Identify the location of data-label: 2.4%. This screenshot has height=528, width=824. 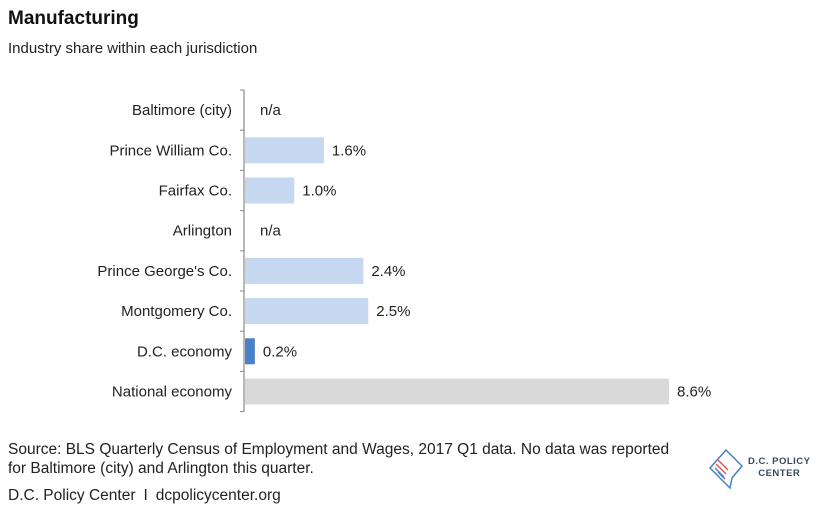
(388, 271).